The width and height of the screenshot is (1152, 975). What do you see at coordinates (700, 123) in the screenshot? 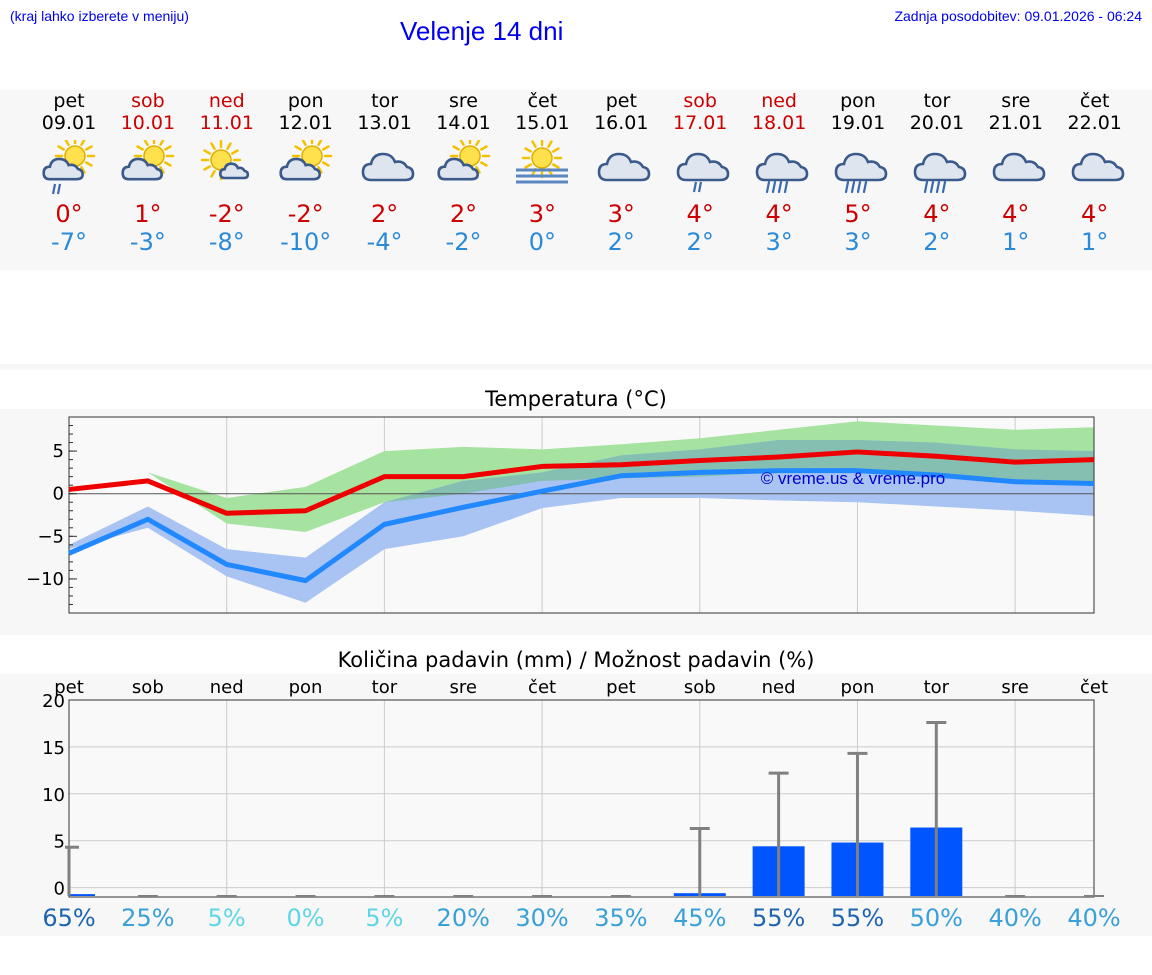
I see `day-date: 17.01` at bounding box center [700, 123].